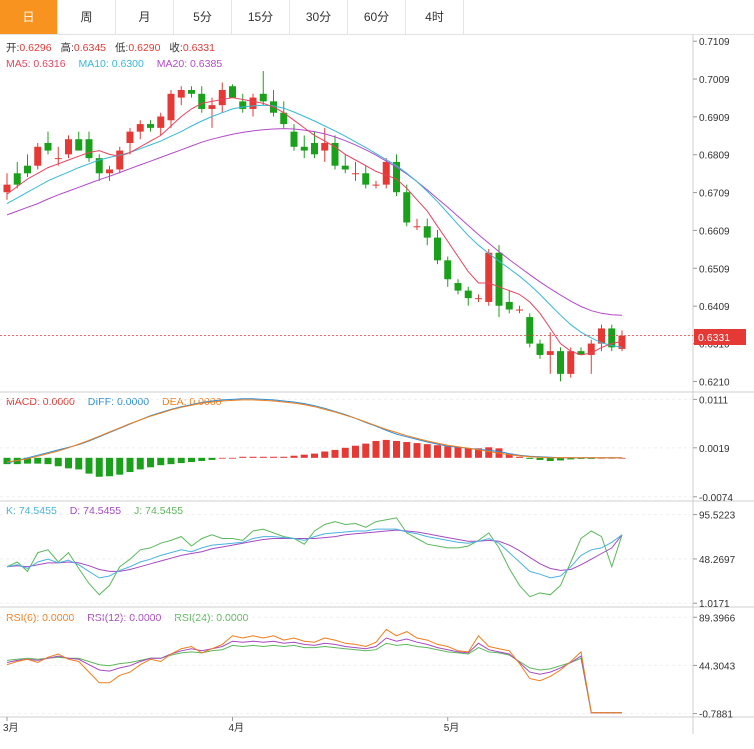 This screenshot has width=754, height=749. What do you see at coordinates (377, 17) in the screenshot?
I see `tab-6: 60分` at bounding box center [377, 17].